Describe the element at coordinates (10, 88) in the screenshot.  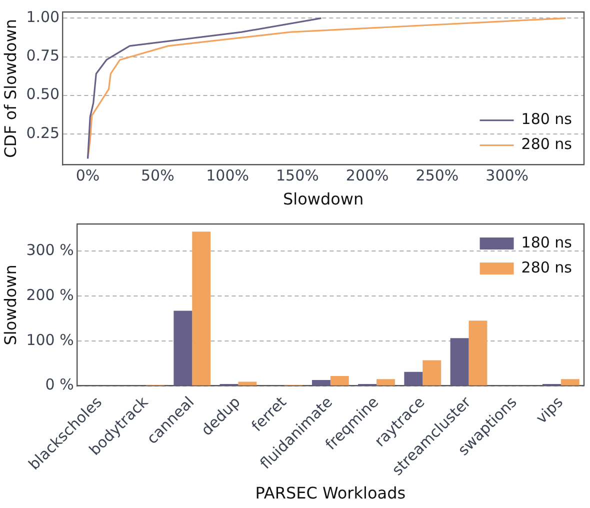
I see `y-axis-title: CDF of Slowdown` at that location.